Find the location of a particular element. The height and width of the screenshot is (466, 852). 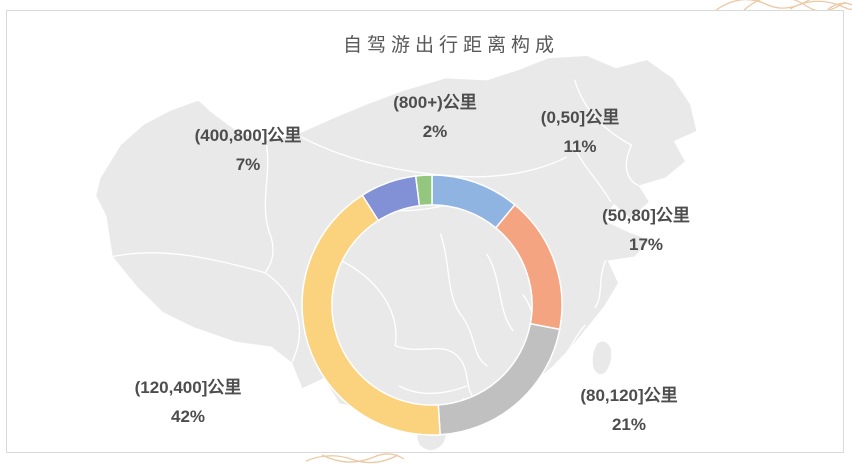

slice-category: (50,80]公里 is located at coordinates (646, 215).